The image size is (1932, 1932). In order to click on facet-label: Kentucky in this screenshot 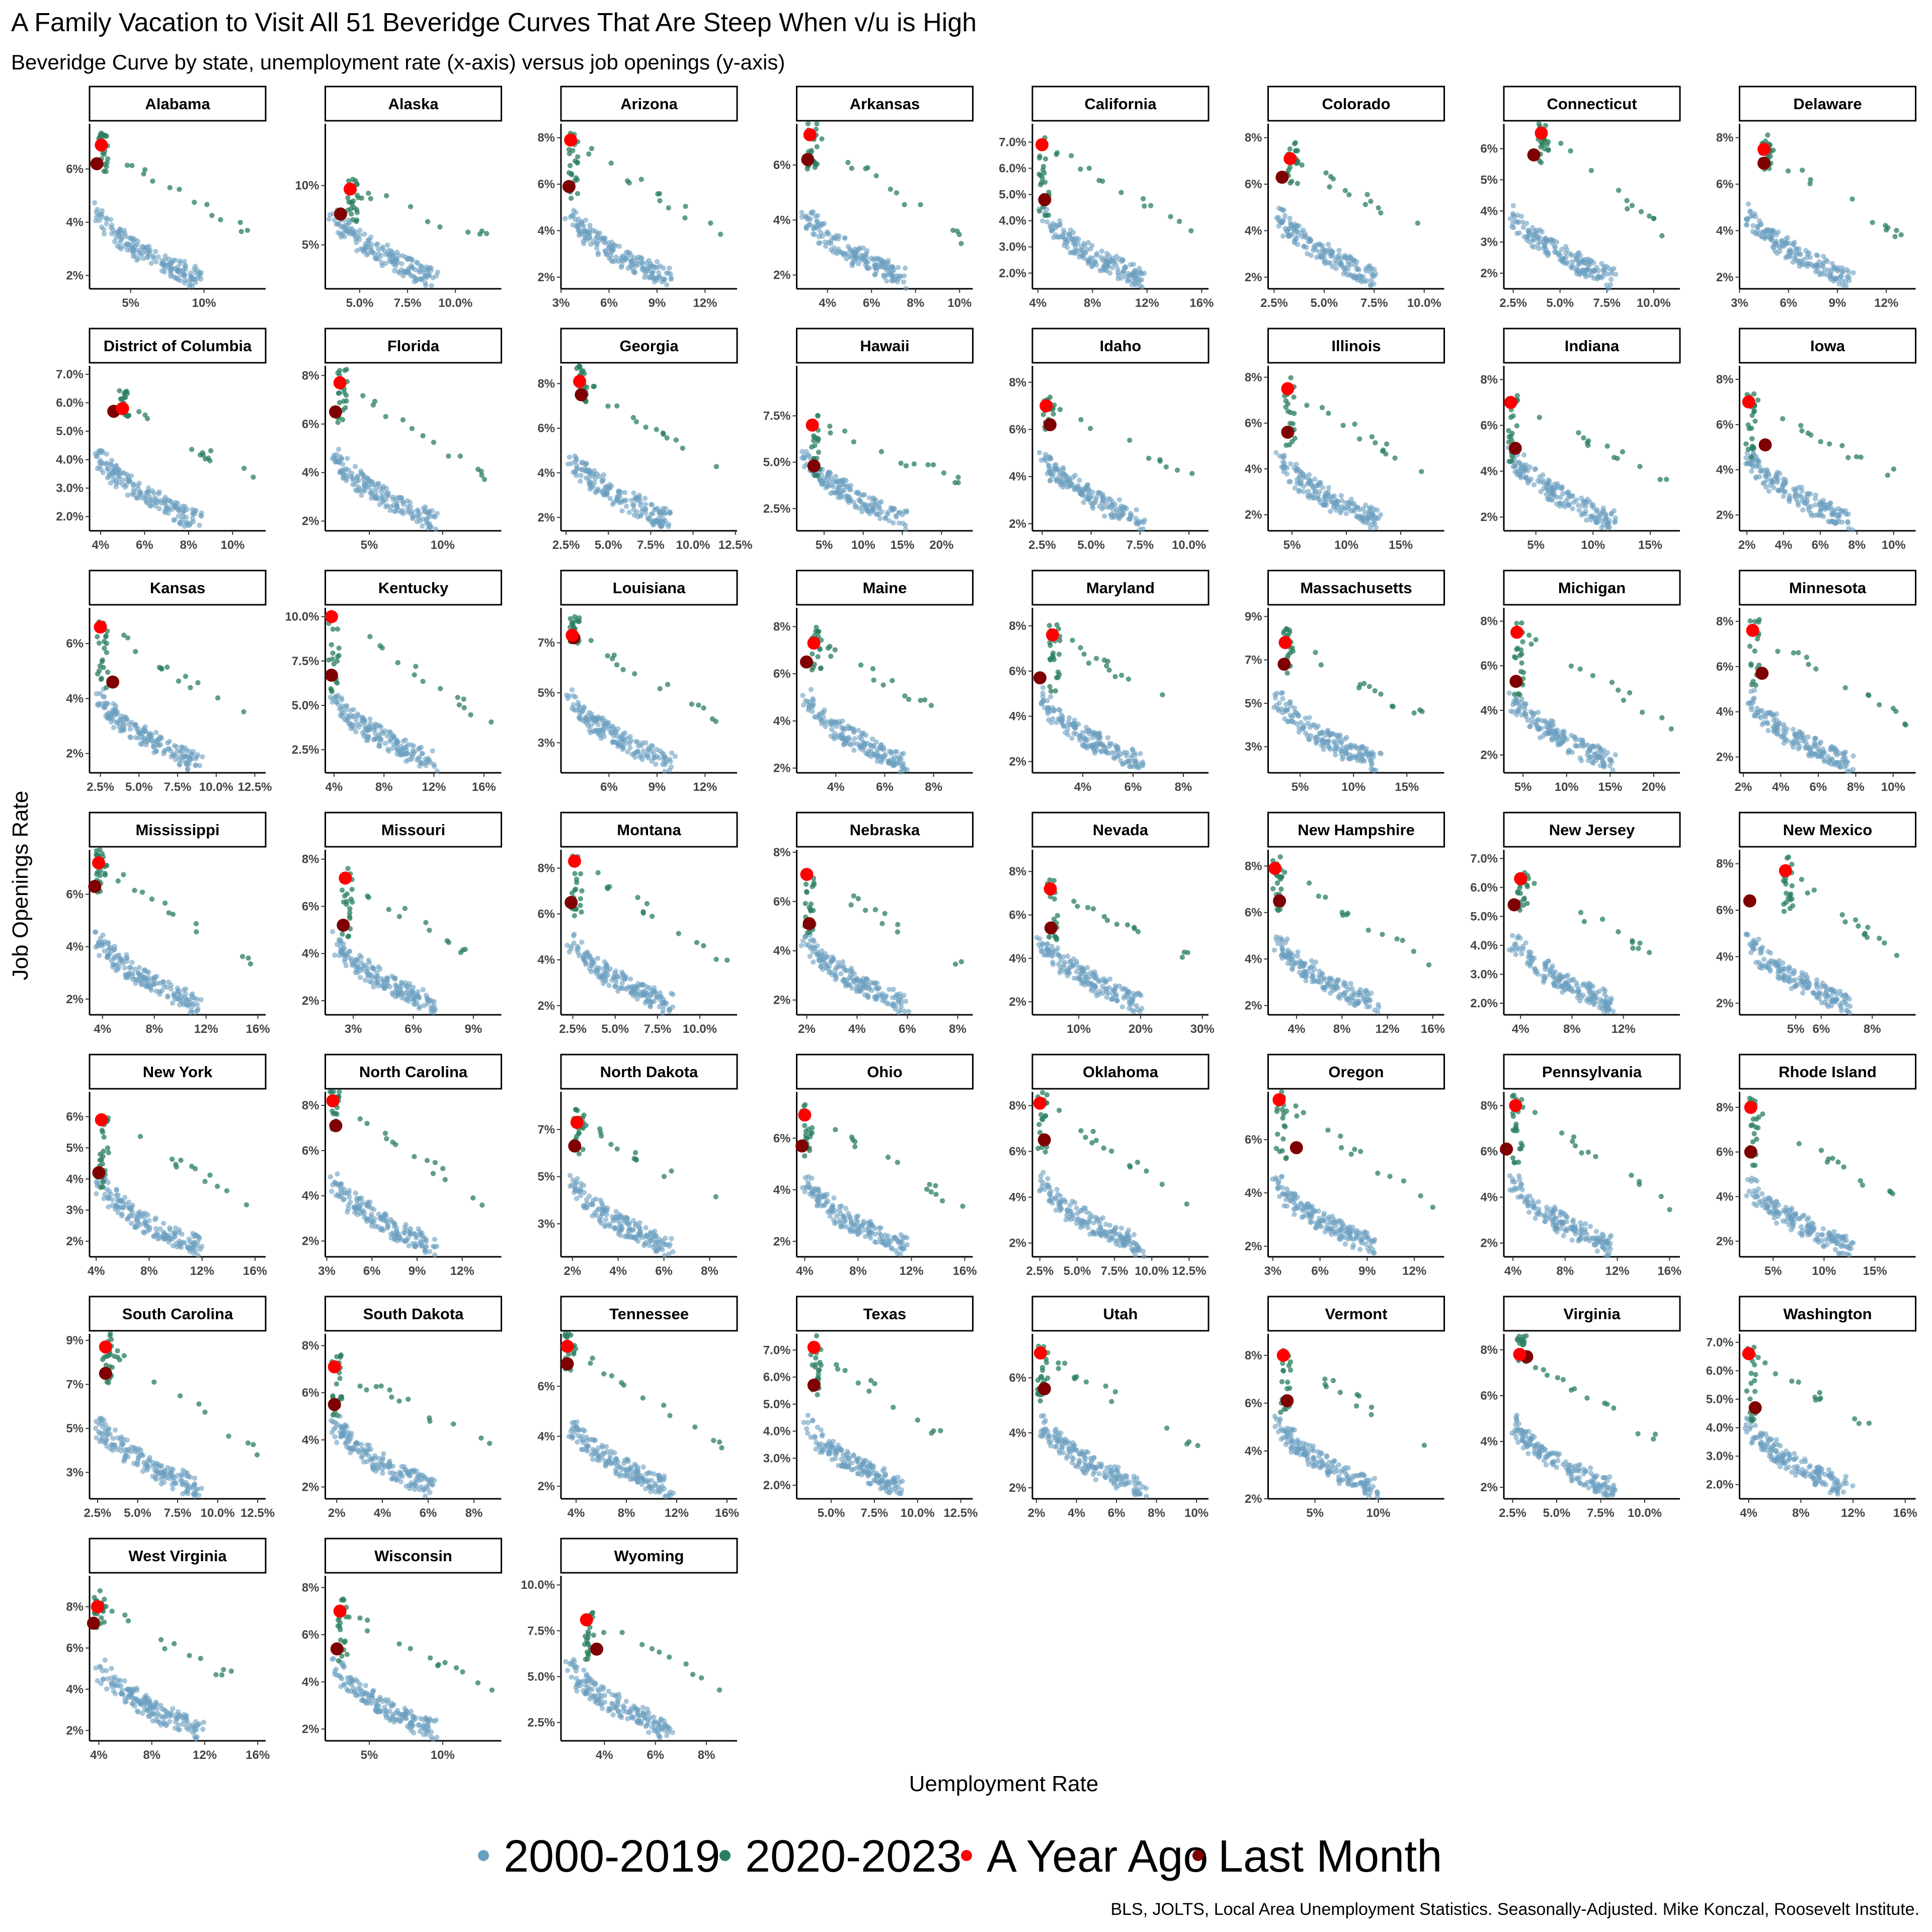, I will do `click(414, 588)`.